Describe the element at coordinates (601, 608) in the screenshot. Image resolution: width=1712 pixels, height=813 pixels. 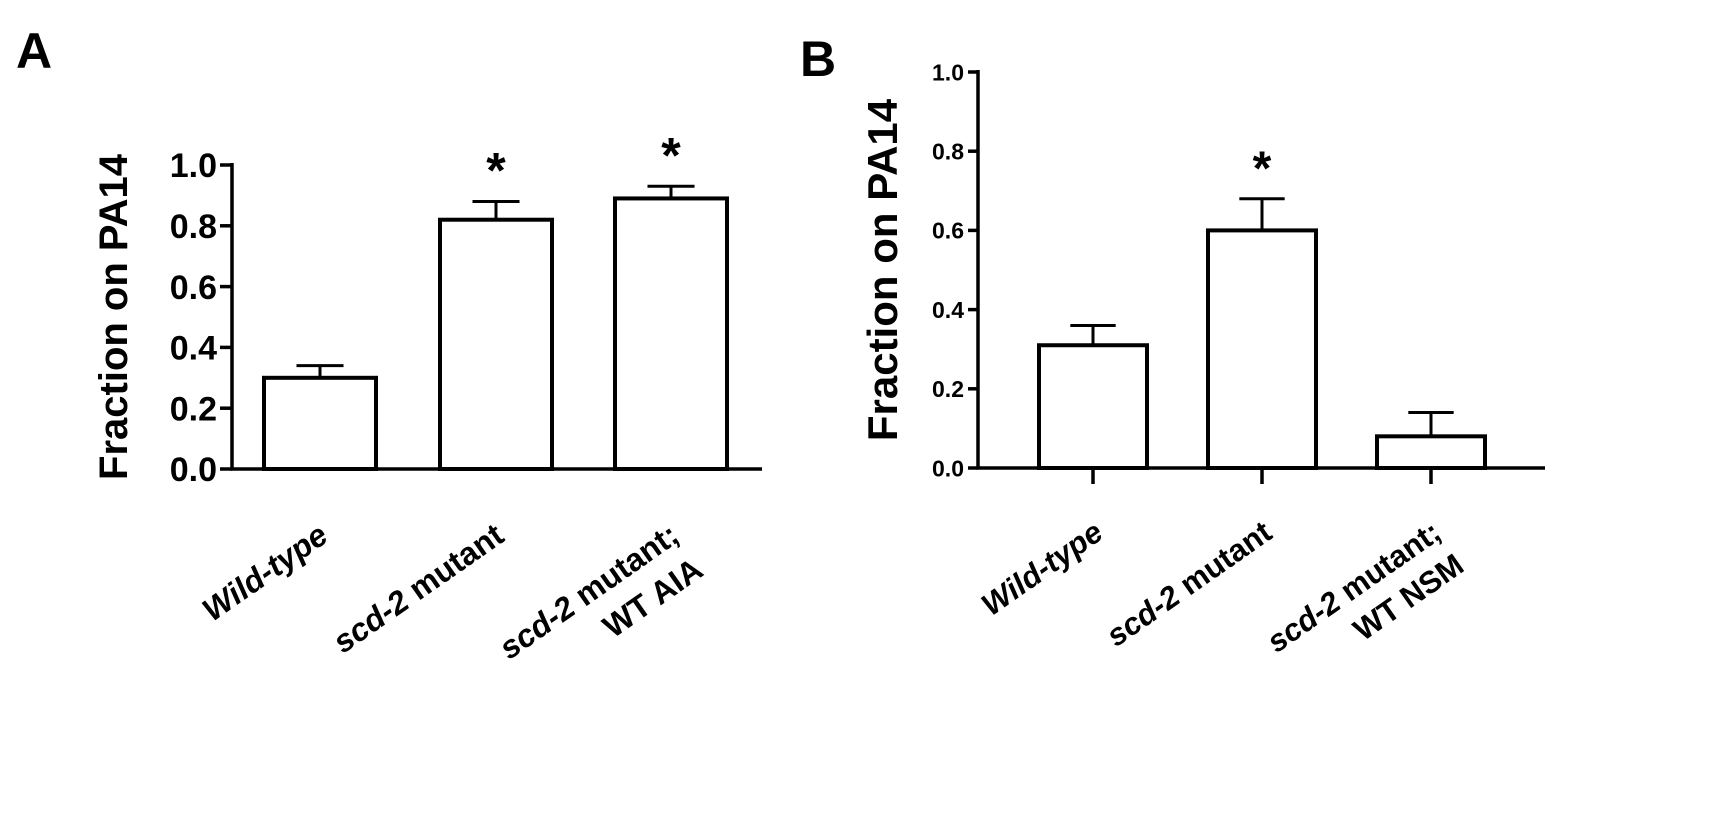
I see `category-label: scd-2 mutant;WT AIA` at that location.